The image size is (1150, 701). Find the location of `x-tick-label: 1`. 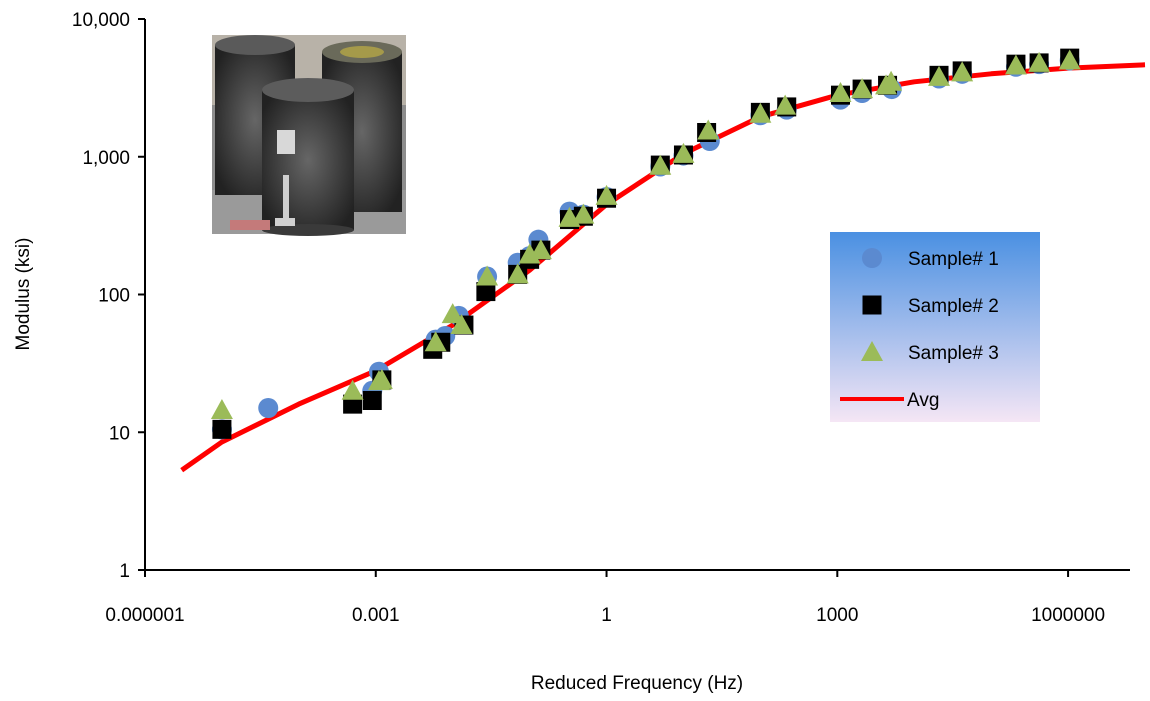

x-tick-label: 1 is located at coordinates (606, 615).